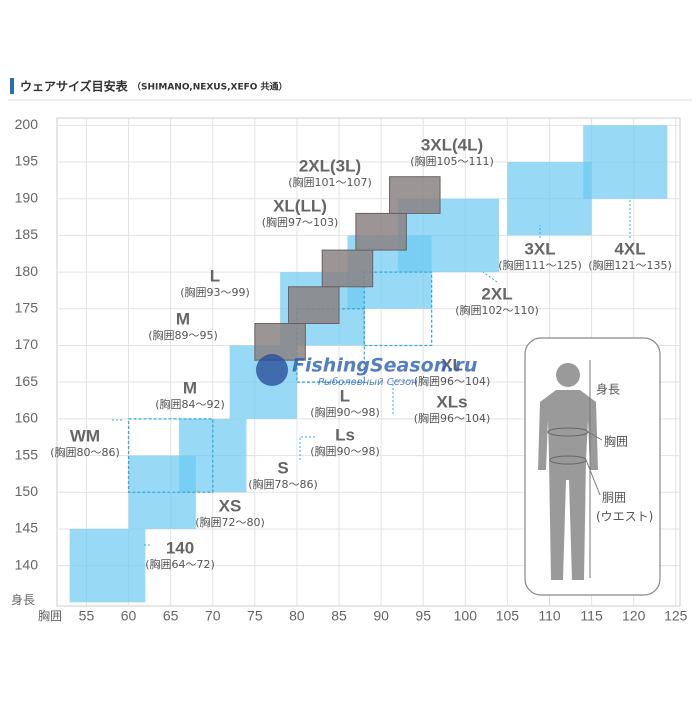 The height and width of the screenshot is (704, 700). Describe the element at coordinates (27, 454) in the screenshot. I see `y-tick-label: 155` at that location.